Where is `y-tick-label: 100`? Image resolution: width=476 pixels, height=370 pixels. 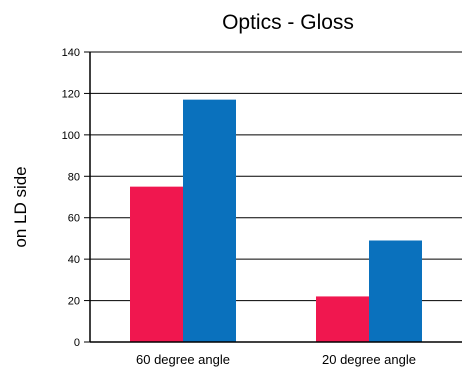
y-tick-label: 100 is located at coordinates (71, 136).